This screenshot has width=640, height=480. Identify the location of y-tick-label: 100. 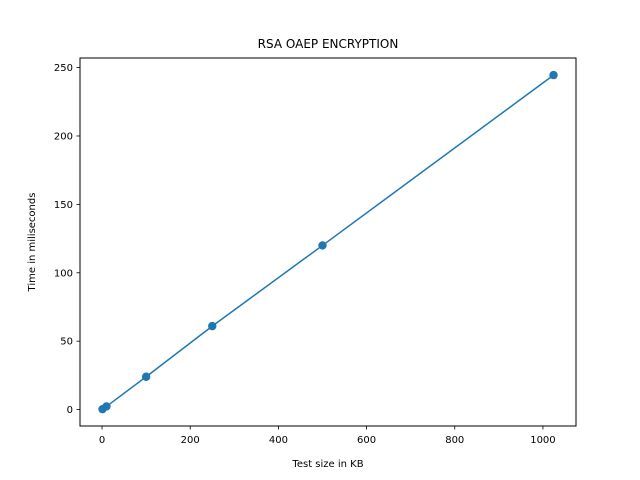
(63, 273).